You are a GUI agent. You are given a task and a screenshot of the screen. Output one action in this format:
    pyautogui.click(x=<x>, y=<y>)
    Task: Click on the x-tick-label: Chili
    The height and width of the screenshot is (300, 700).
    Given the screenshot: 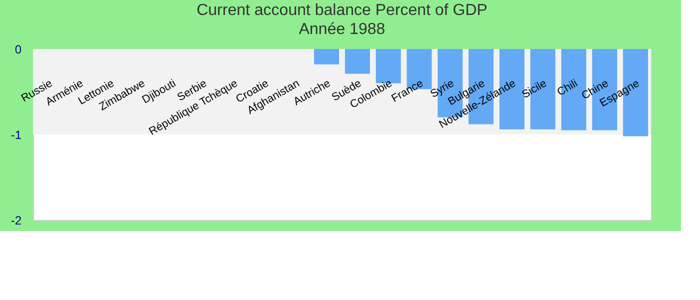 What is the action you would take?
    pyautogui.click(x=567, y=88)
    